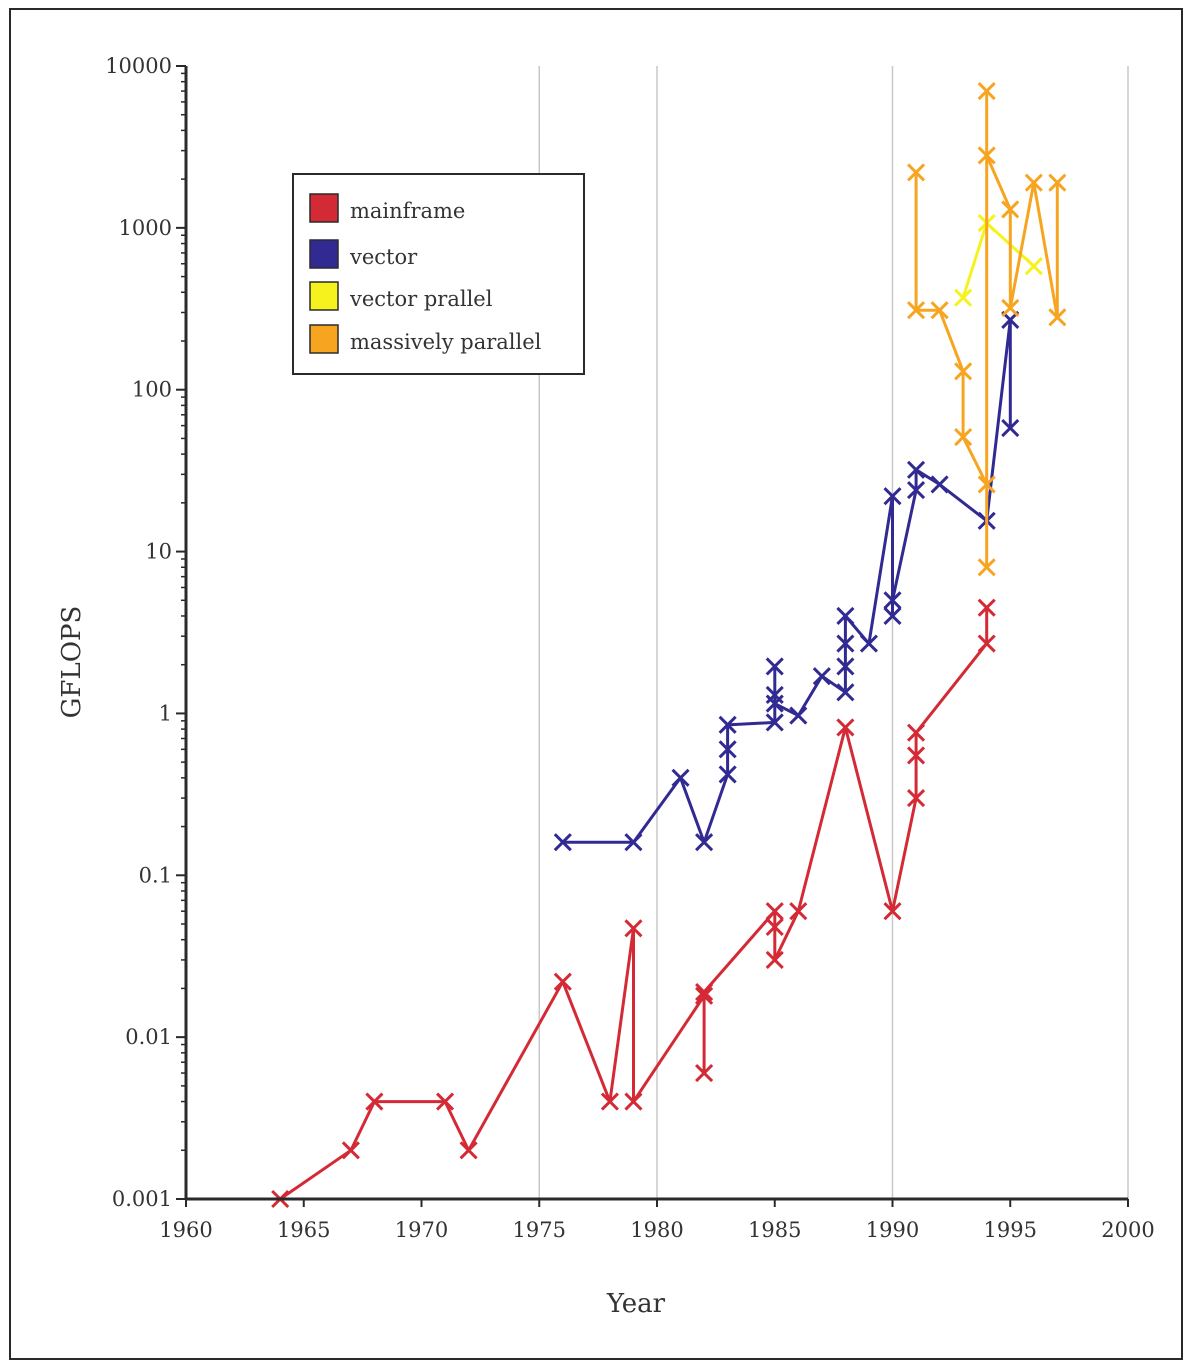 This screenshot has width=1191, height=1367. I want to click on series-line-vector, so click(787, 581).